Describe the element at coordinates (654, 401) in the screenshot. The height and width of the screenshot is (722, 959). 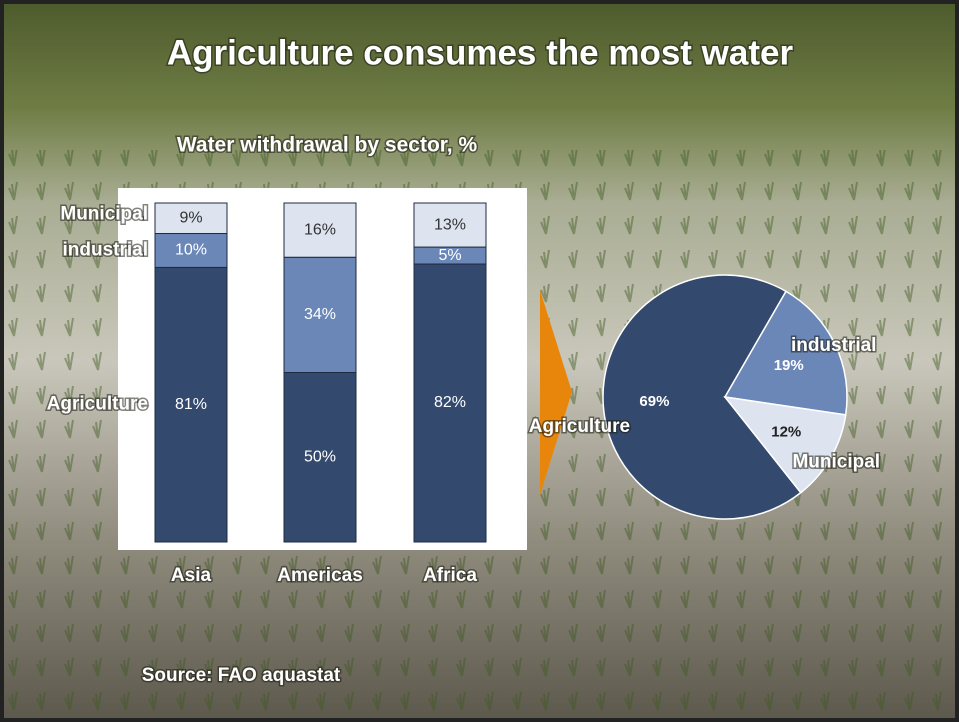
I see `data-label: 69%` at that location.